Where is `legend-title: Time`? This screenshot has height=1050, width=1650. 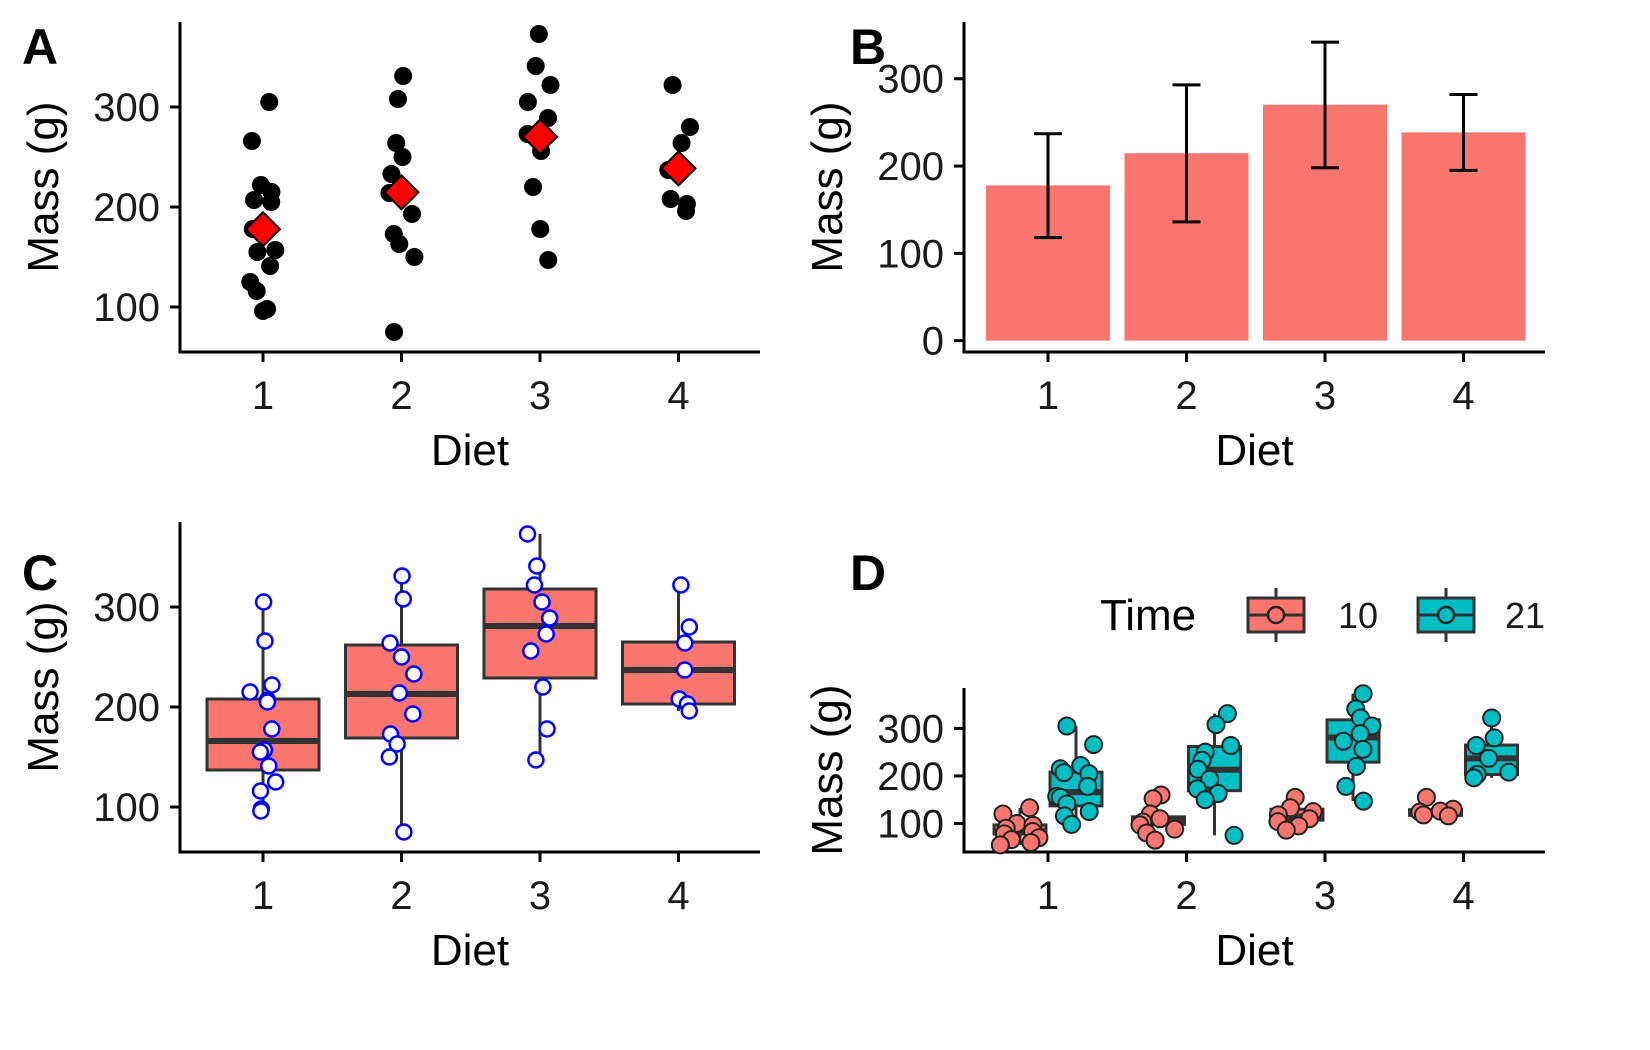
legend-title: Time is located at coordinates (1148, 615).